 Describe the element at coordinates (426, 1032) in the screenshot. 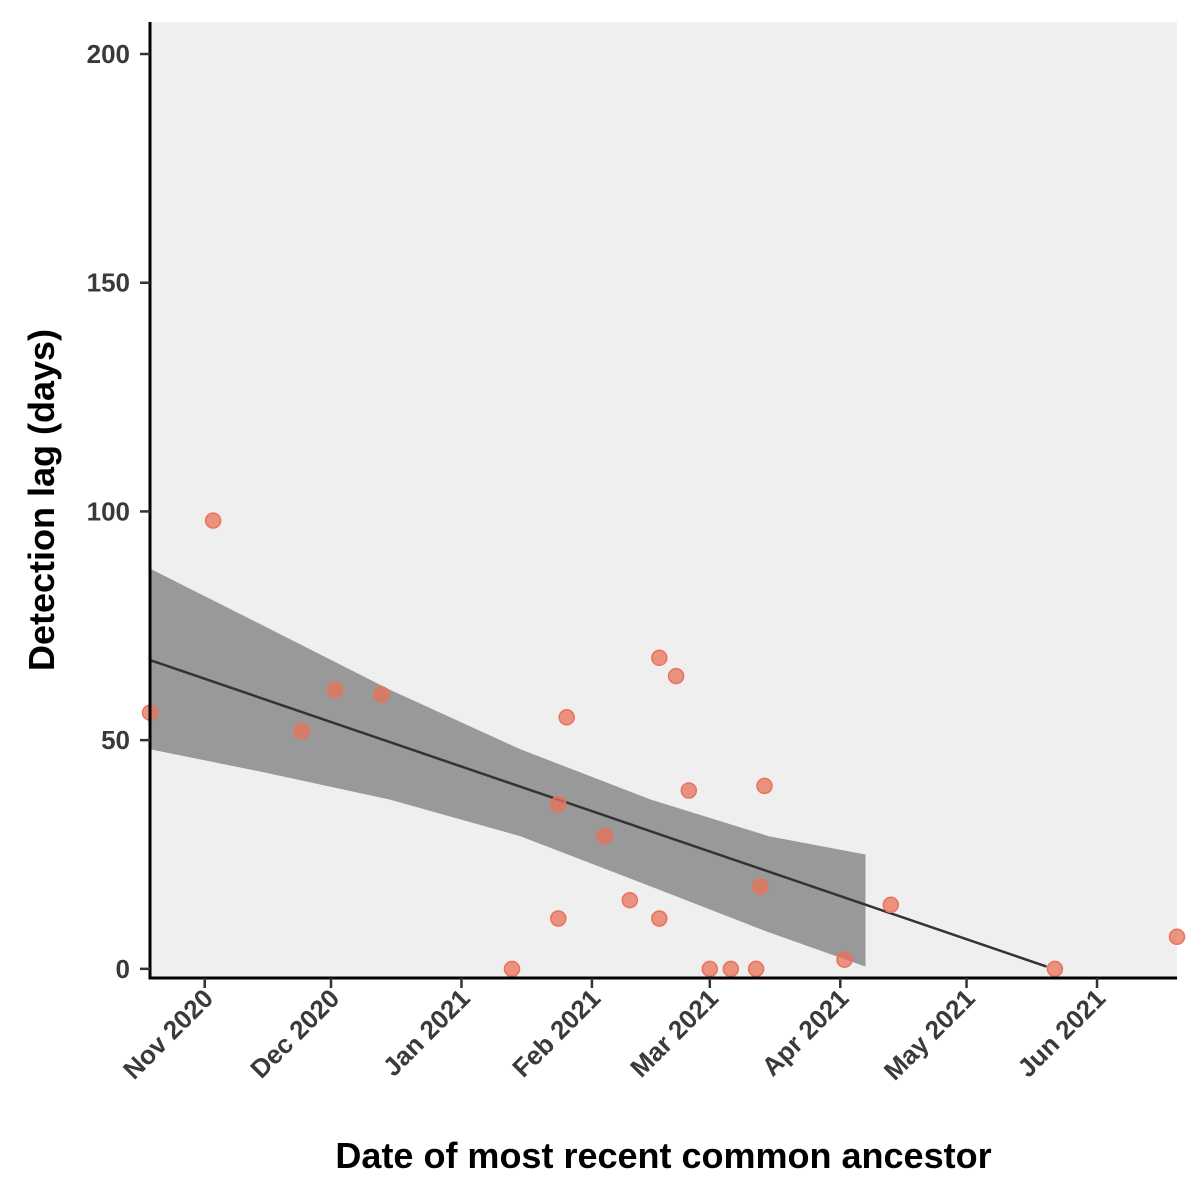

I see `x-tick-label: Jan 2021` at that location.